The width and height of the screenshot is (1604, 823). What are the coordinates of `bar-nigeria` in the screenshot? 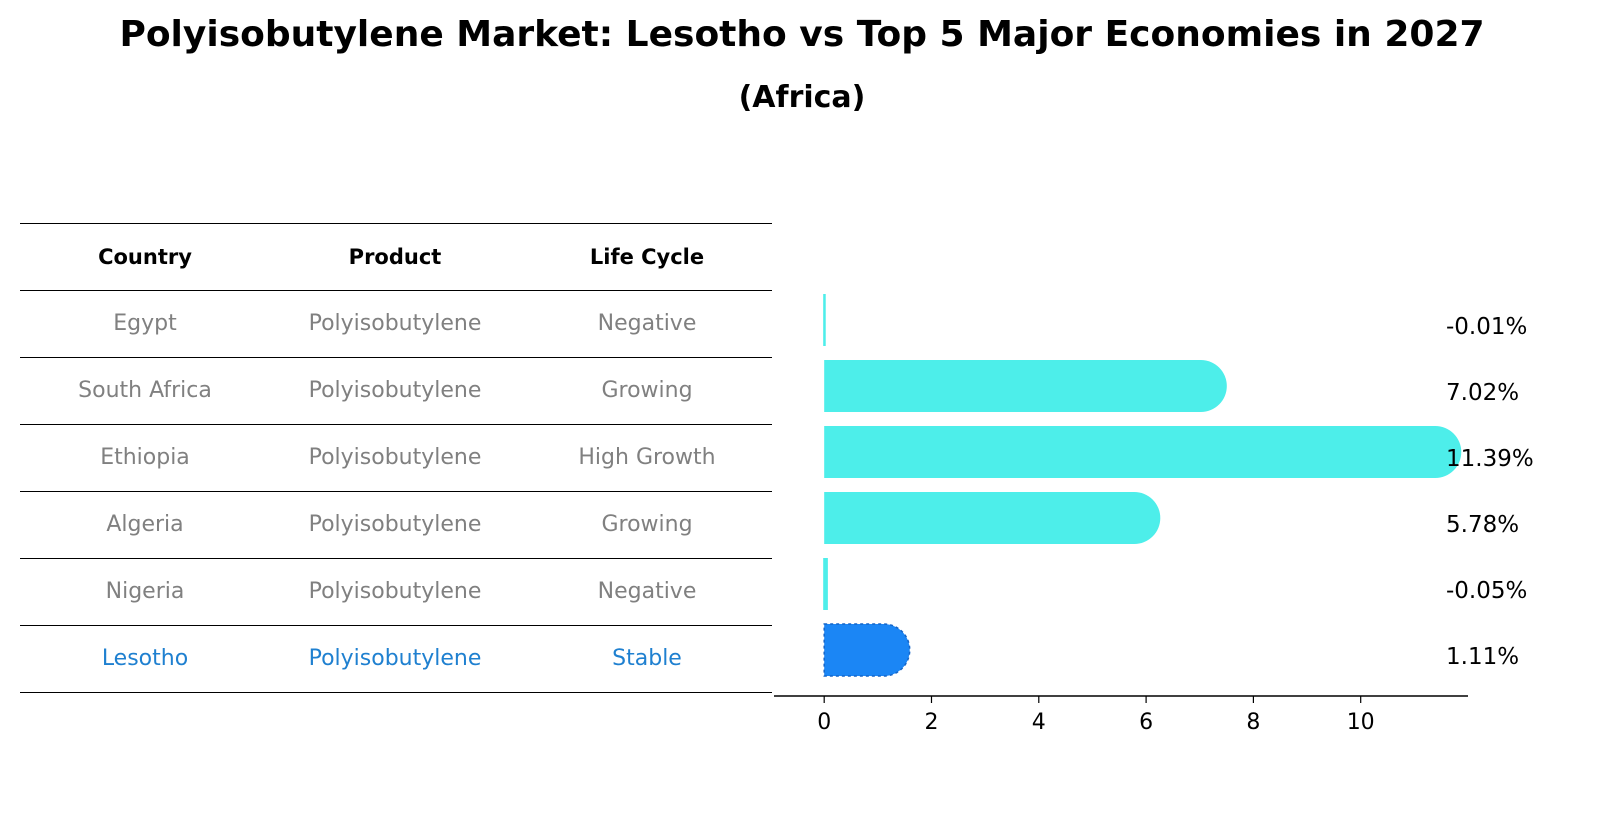 It's located at (825, 584).